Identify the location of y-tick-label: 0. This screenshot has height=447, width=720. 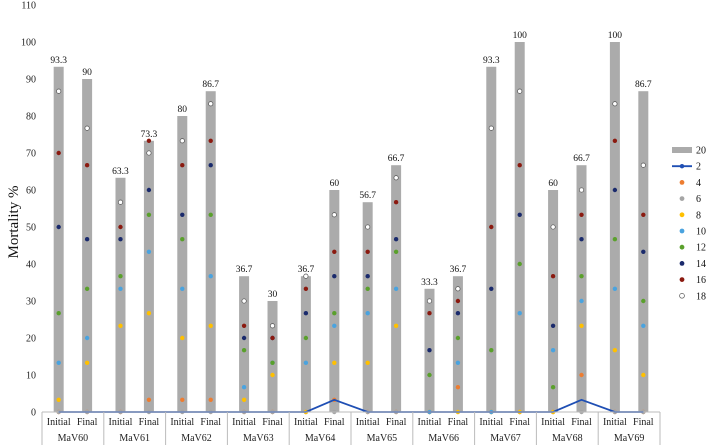
(33, 413).